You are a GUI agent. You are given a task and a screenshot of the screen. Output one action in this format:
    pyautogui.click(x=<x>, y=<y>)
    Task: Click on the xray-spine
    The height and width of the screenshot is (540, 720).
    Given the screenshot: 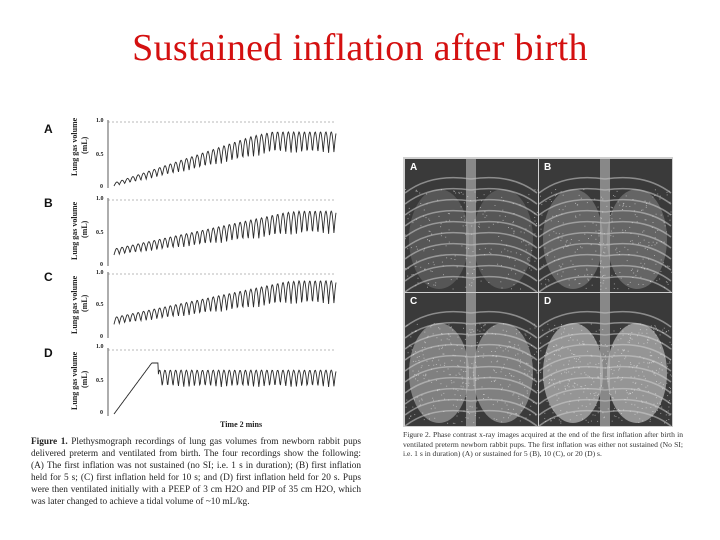 What is the action you would take?
    pyautogui.click(x=605, y=225)
    